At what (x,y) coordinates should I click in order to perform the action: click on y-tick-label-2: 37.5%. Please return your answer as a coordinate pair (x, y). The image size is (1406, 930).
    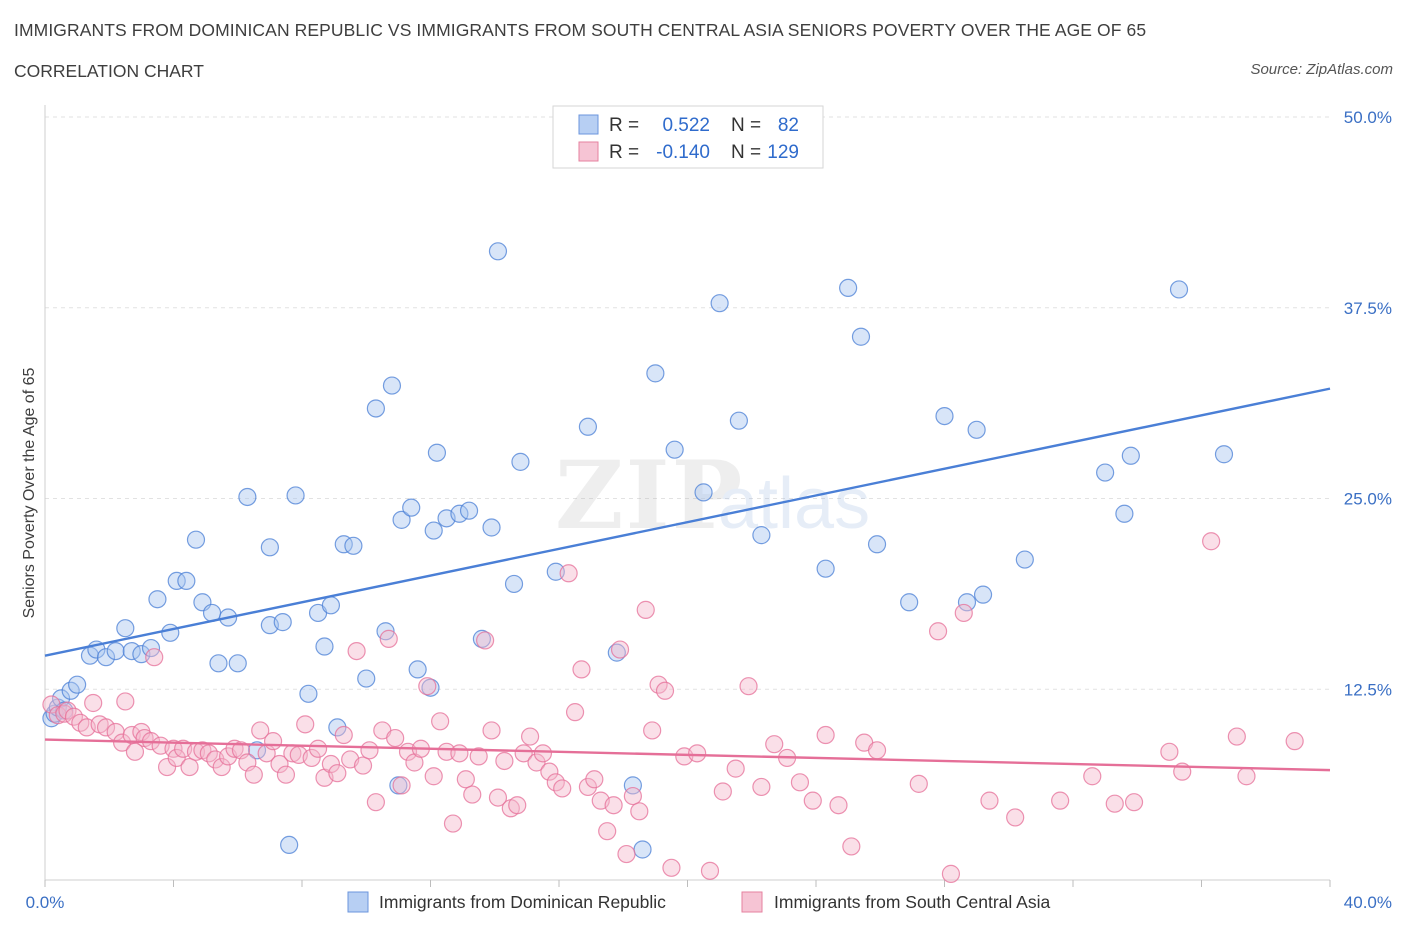
    Looking at the image, I should click on (1368, 308).